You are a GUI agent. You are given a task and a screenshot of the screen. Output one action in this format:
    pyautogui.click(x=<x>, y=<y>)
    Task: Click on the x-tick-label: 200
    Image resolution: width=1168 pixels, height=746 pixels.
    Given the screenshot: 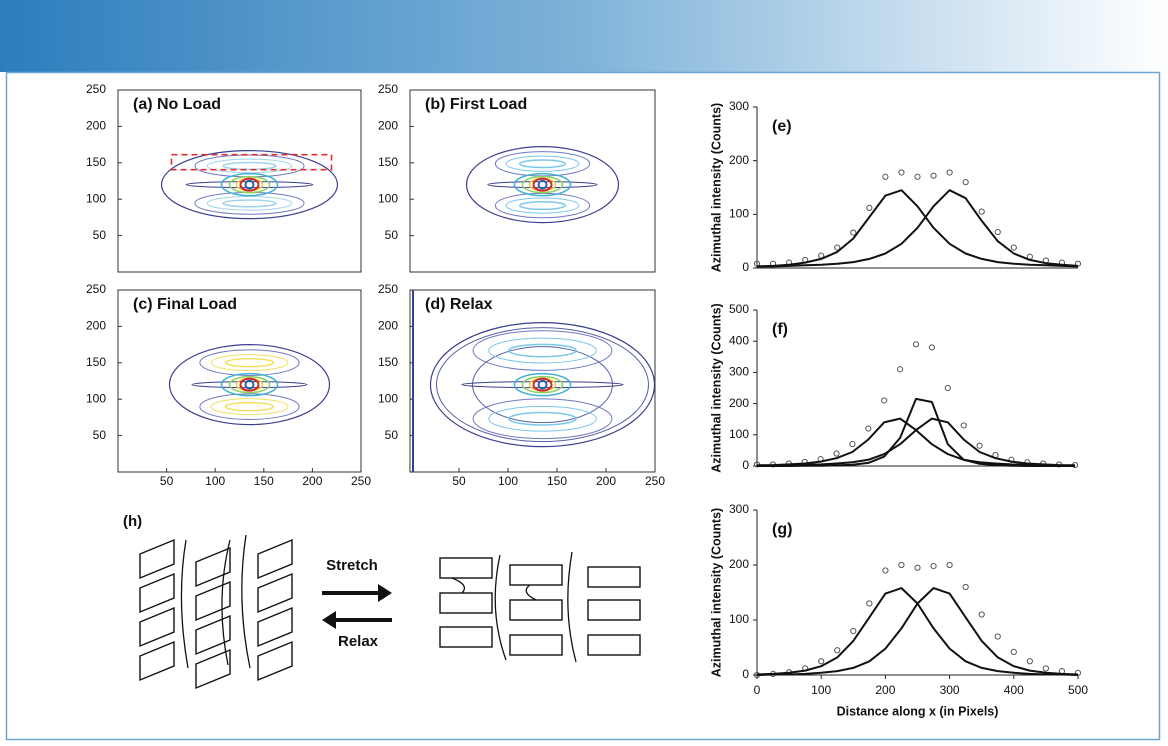 What is the action you would take?
    pyautogui.click(x=606, y=481)
    